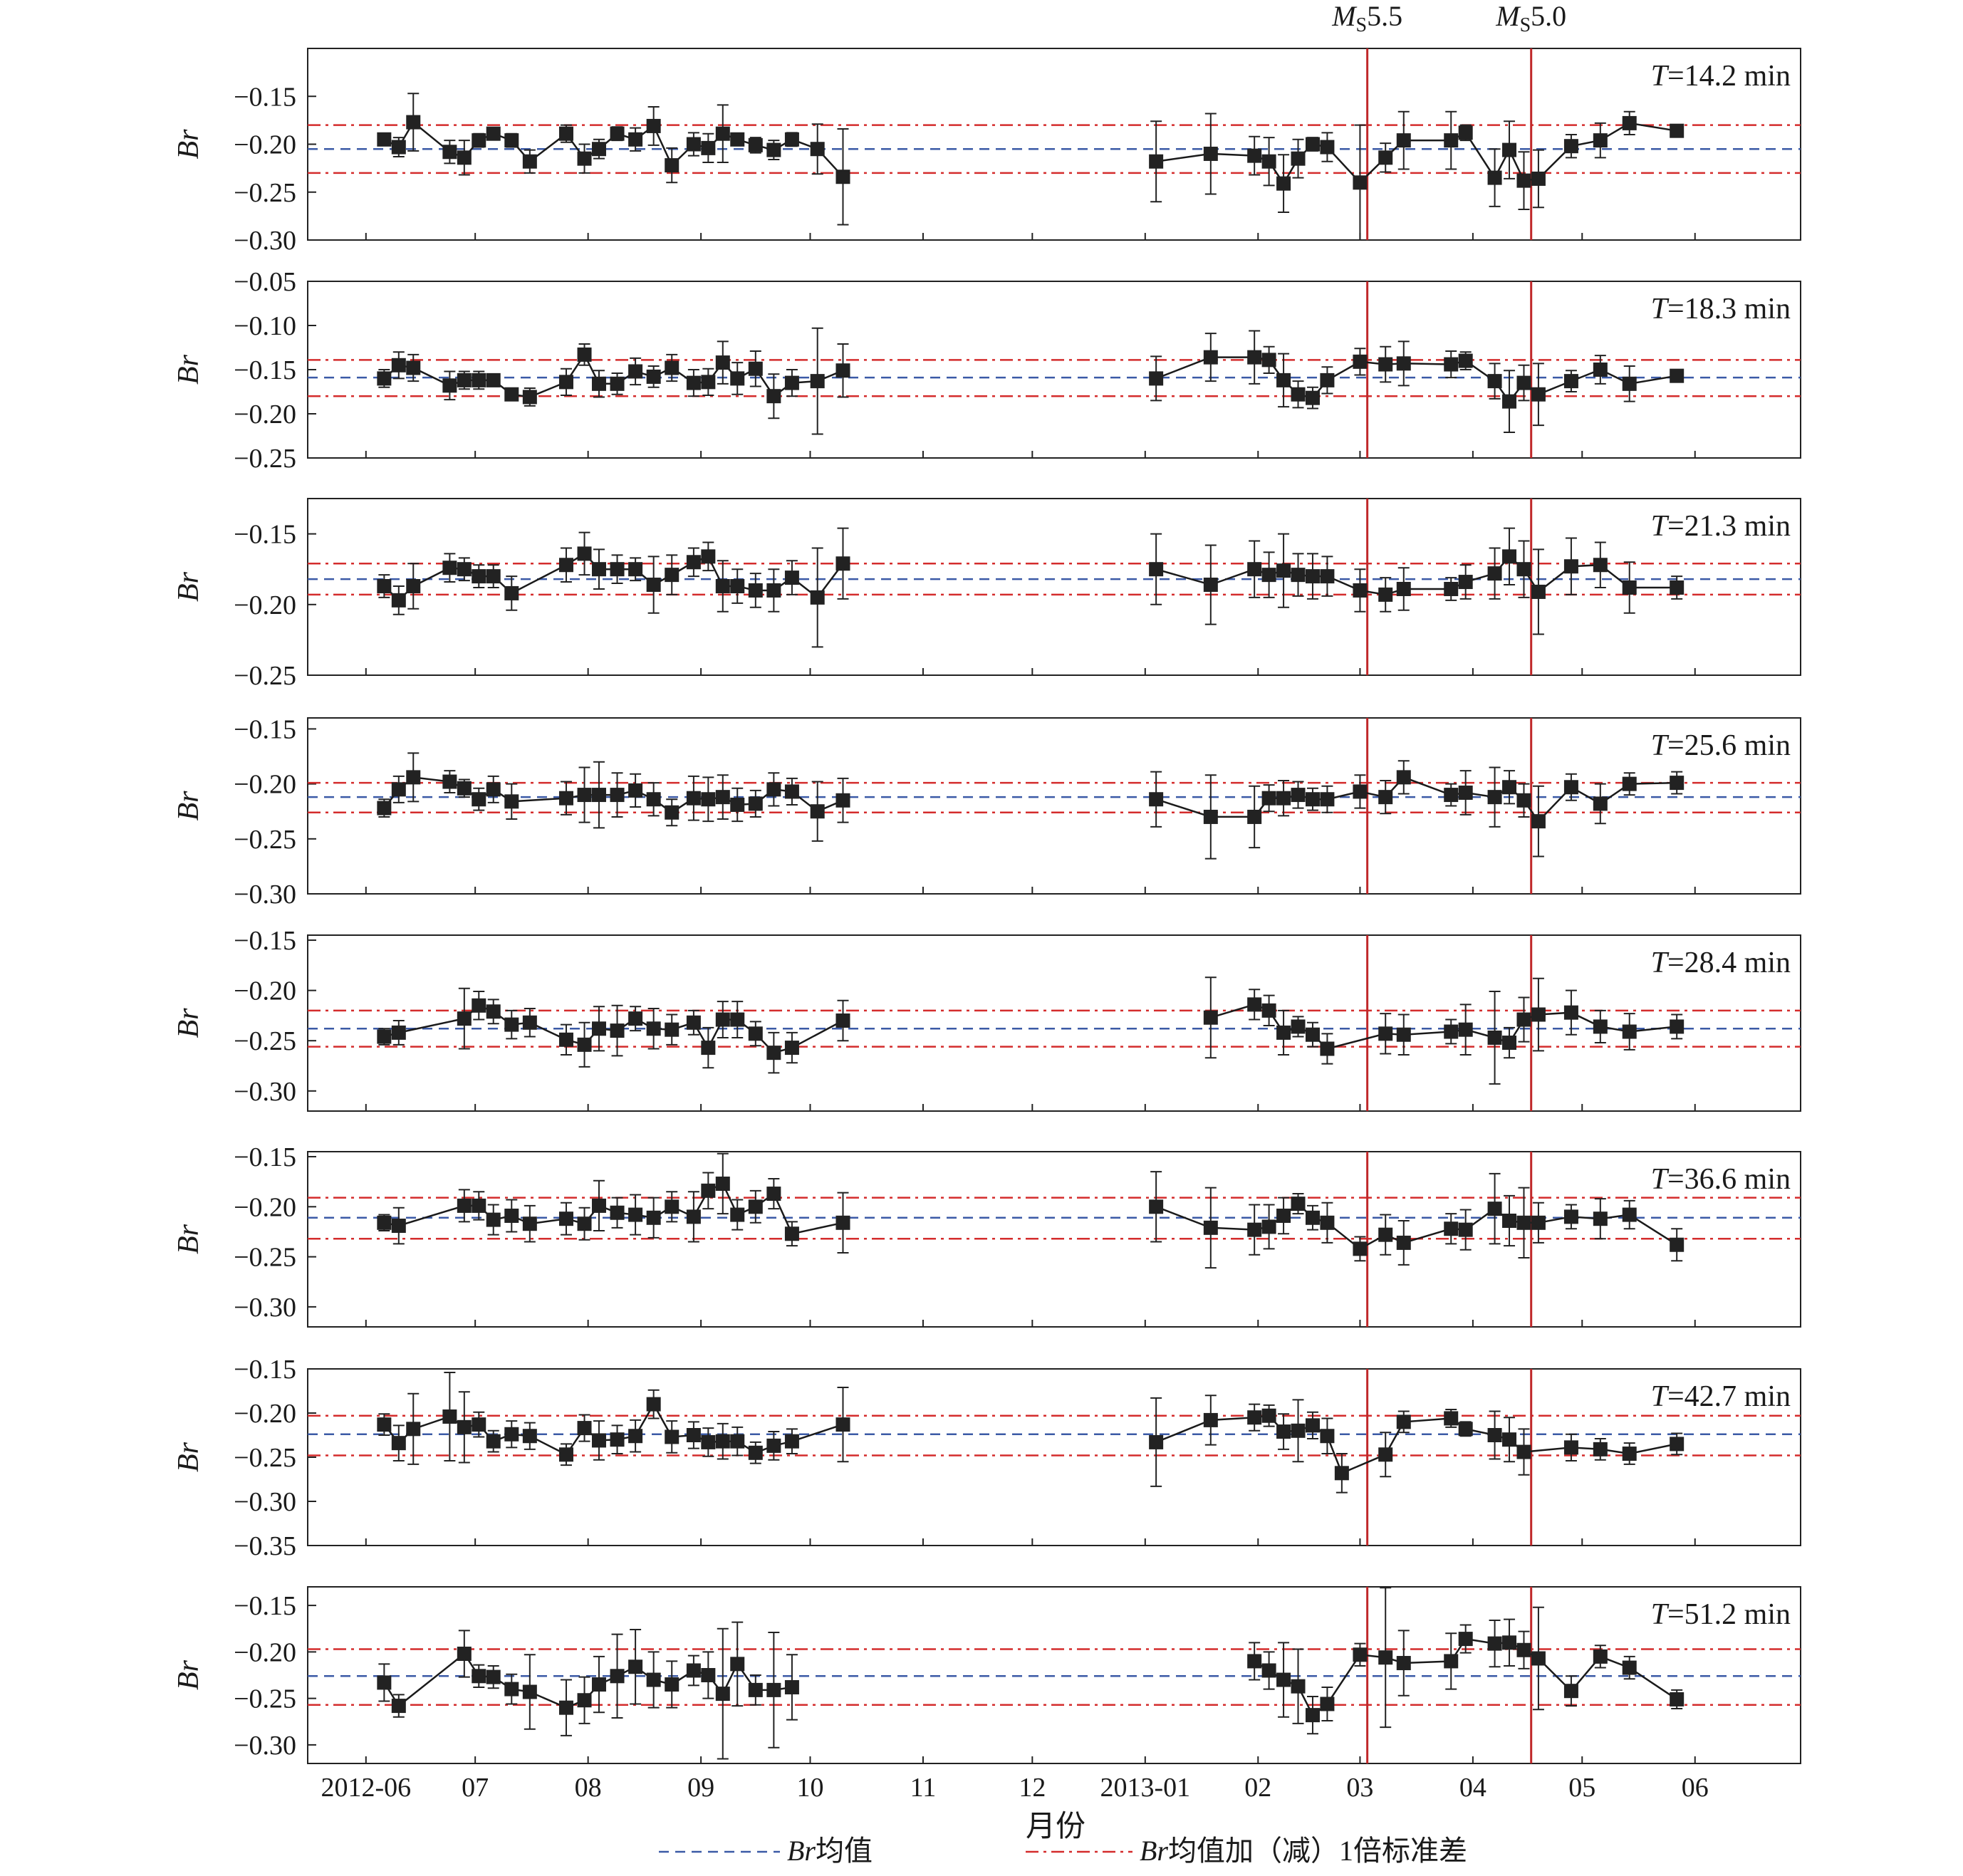  Describe the element at coordinates (1055, 1826) in the screenshot. I see `x-axis-label: 月份` at that location.